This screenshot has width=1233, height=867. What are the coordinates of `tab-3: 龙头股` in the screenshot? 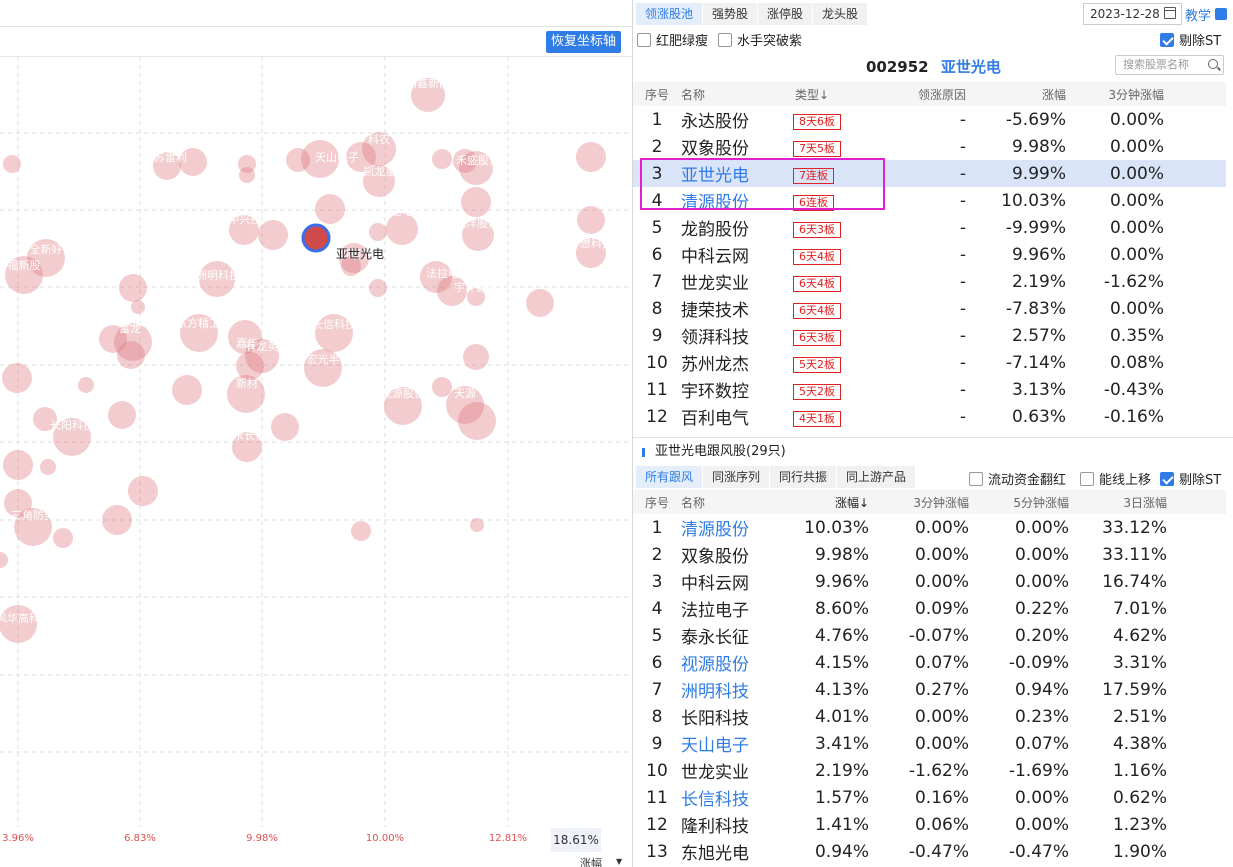 It's located at (841, 14).